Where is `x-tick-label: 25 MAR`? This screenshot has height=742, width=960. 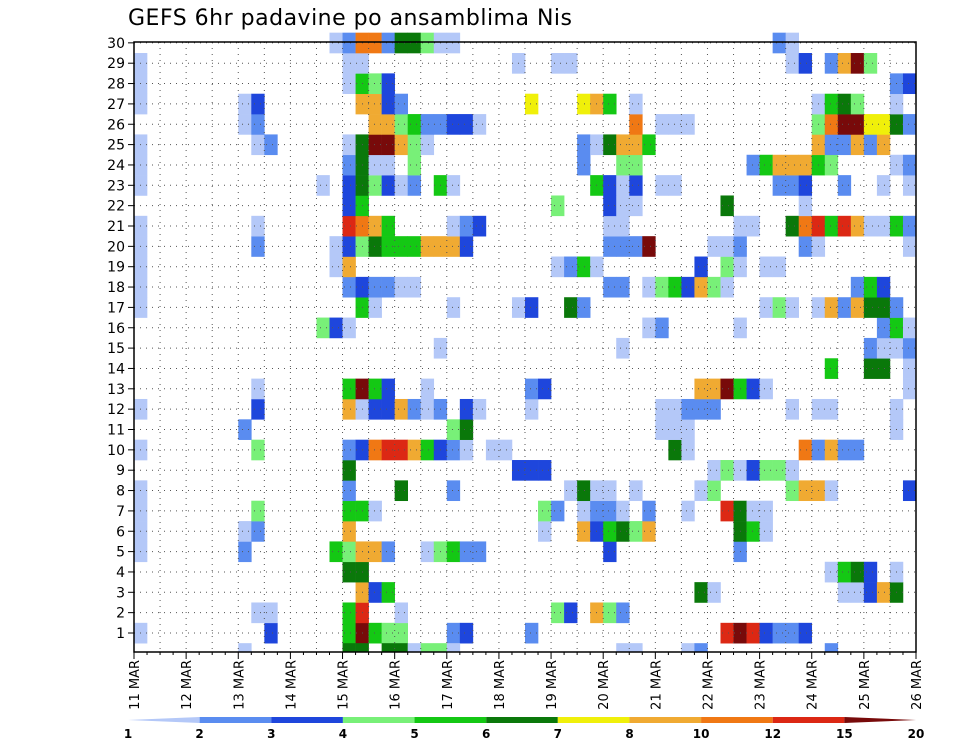
x-tick-label: 25 MAR is located at coordinates (865, 685).